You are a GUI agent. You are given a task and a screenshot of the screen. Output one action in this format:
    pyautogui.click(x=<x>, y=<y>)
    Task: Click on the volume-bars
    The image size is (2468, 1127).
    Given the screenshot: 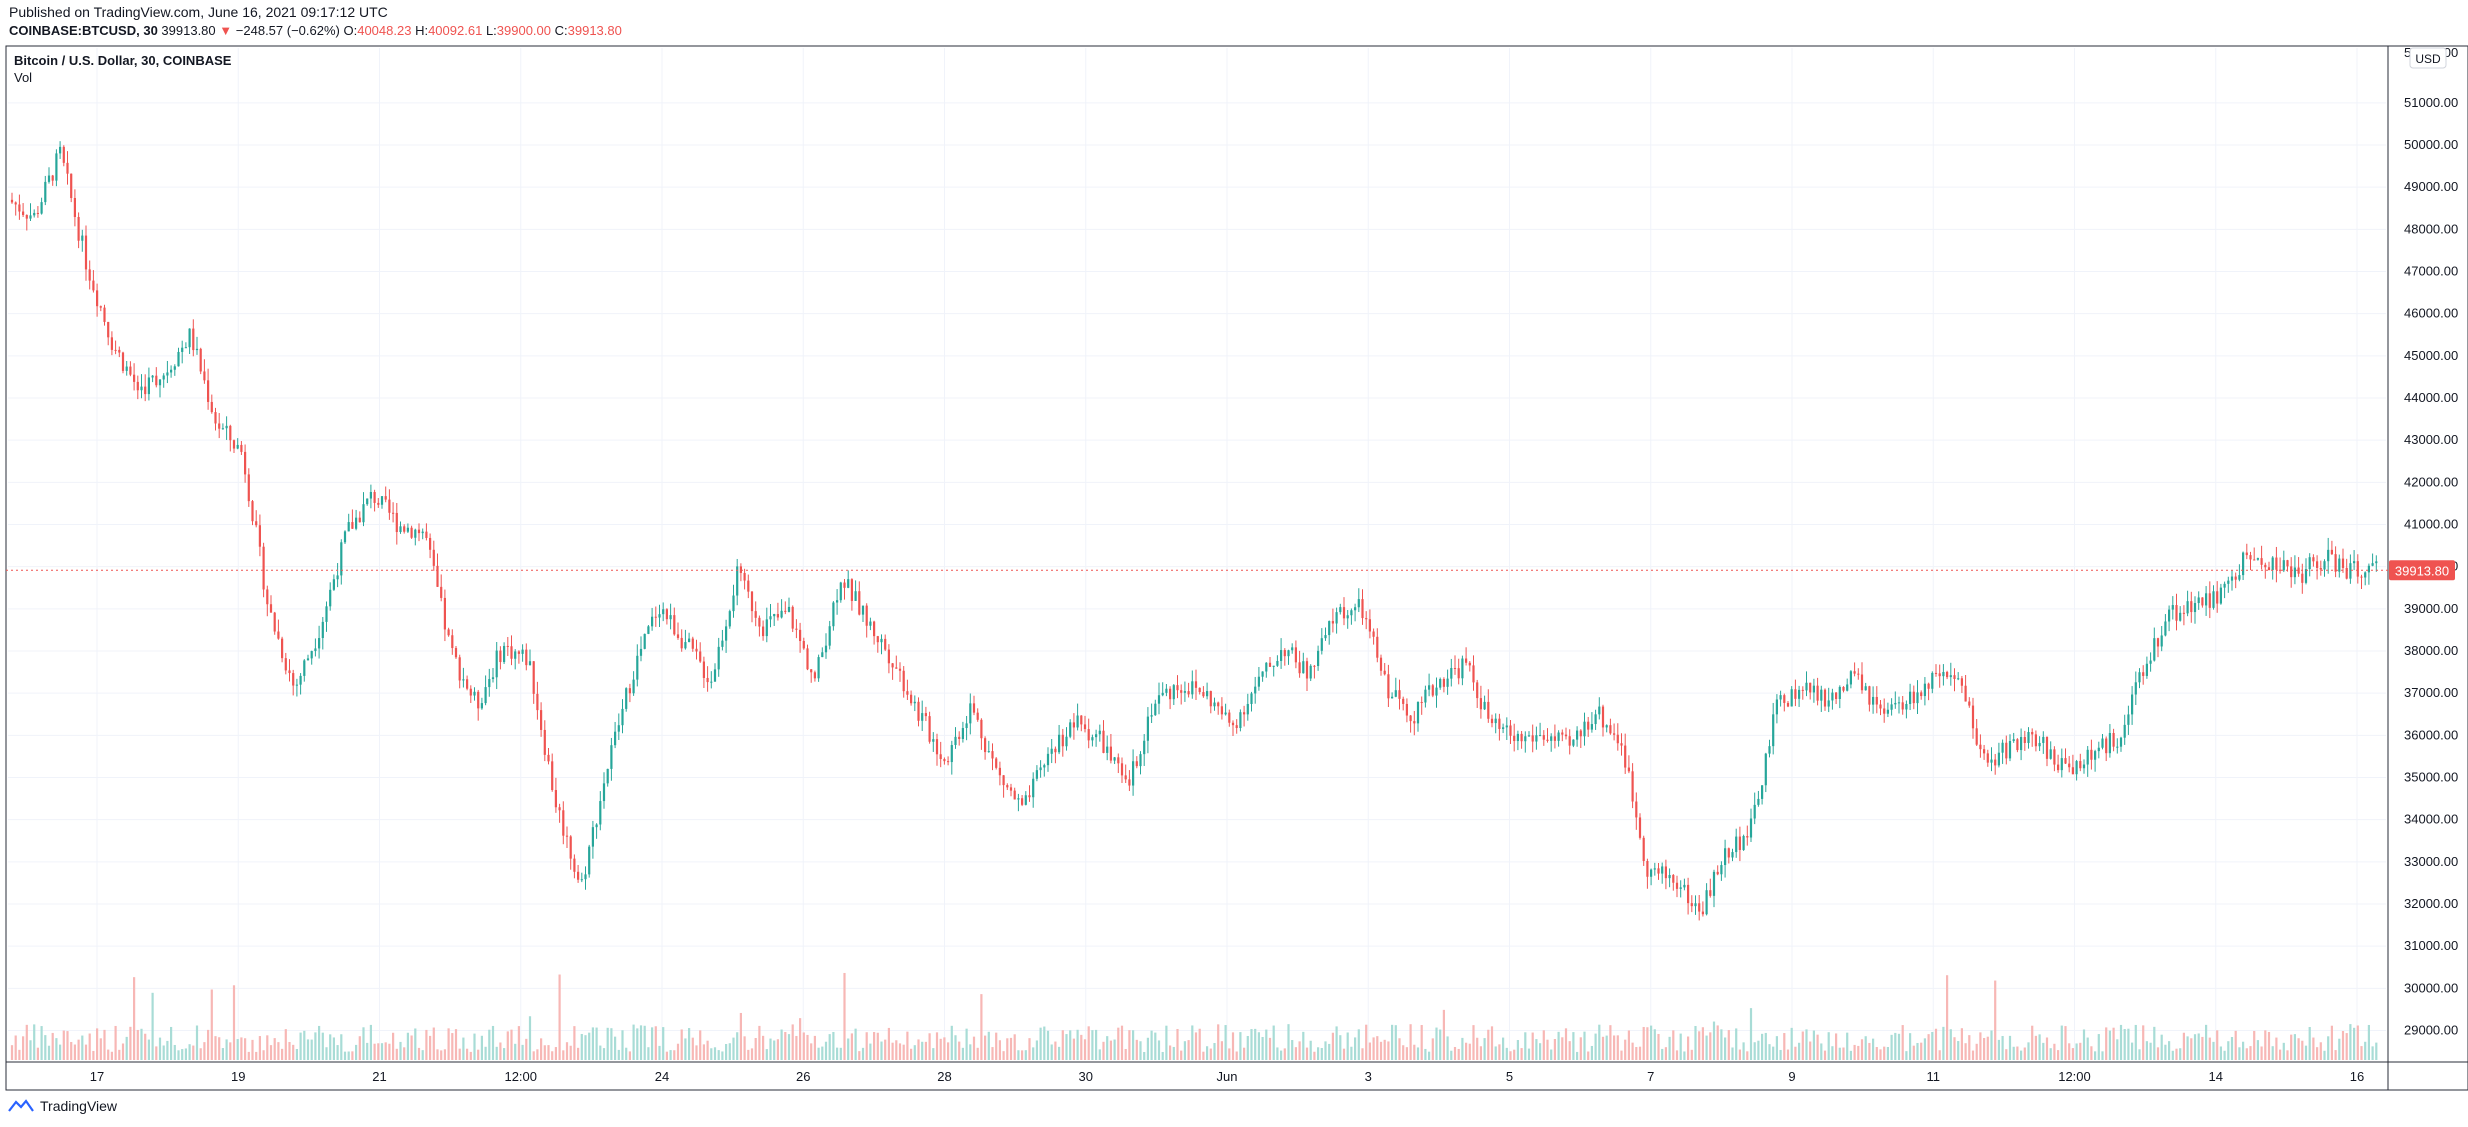 What is the action you would take?
    pyautogui.click(x=1194, y=1016)
    